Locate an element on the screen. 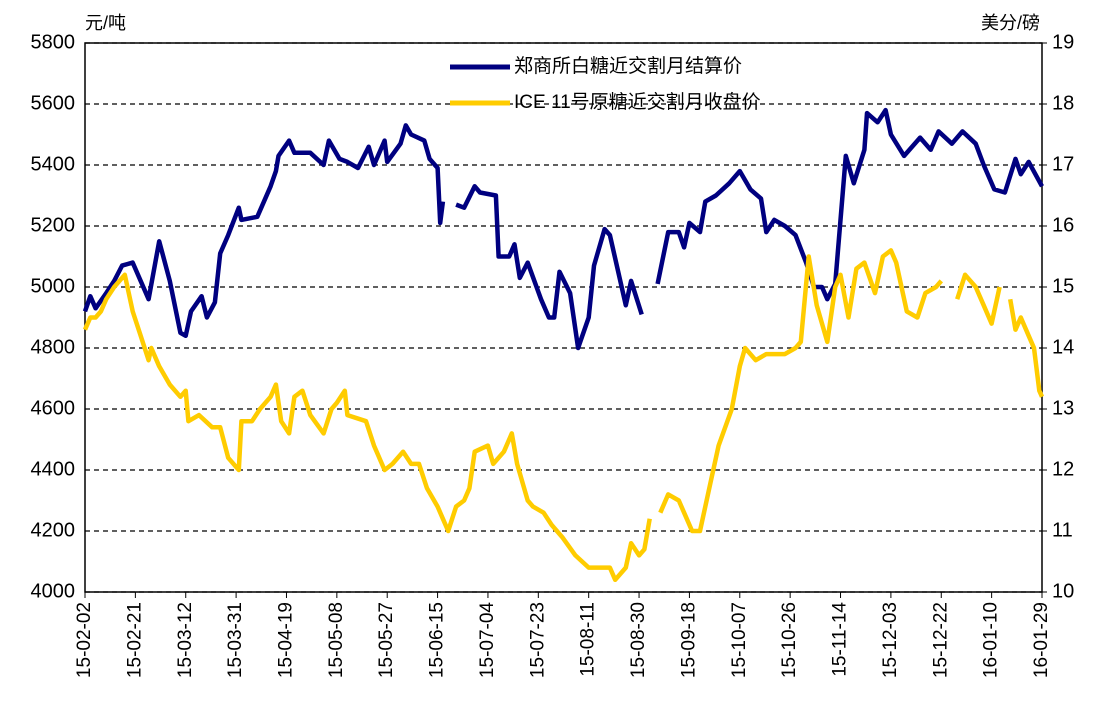  y-tick-label: 5200 is located at coordinates (53, 225).